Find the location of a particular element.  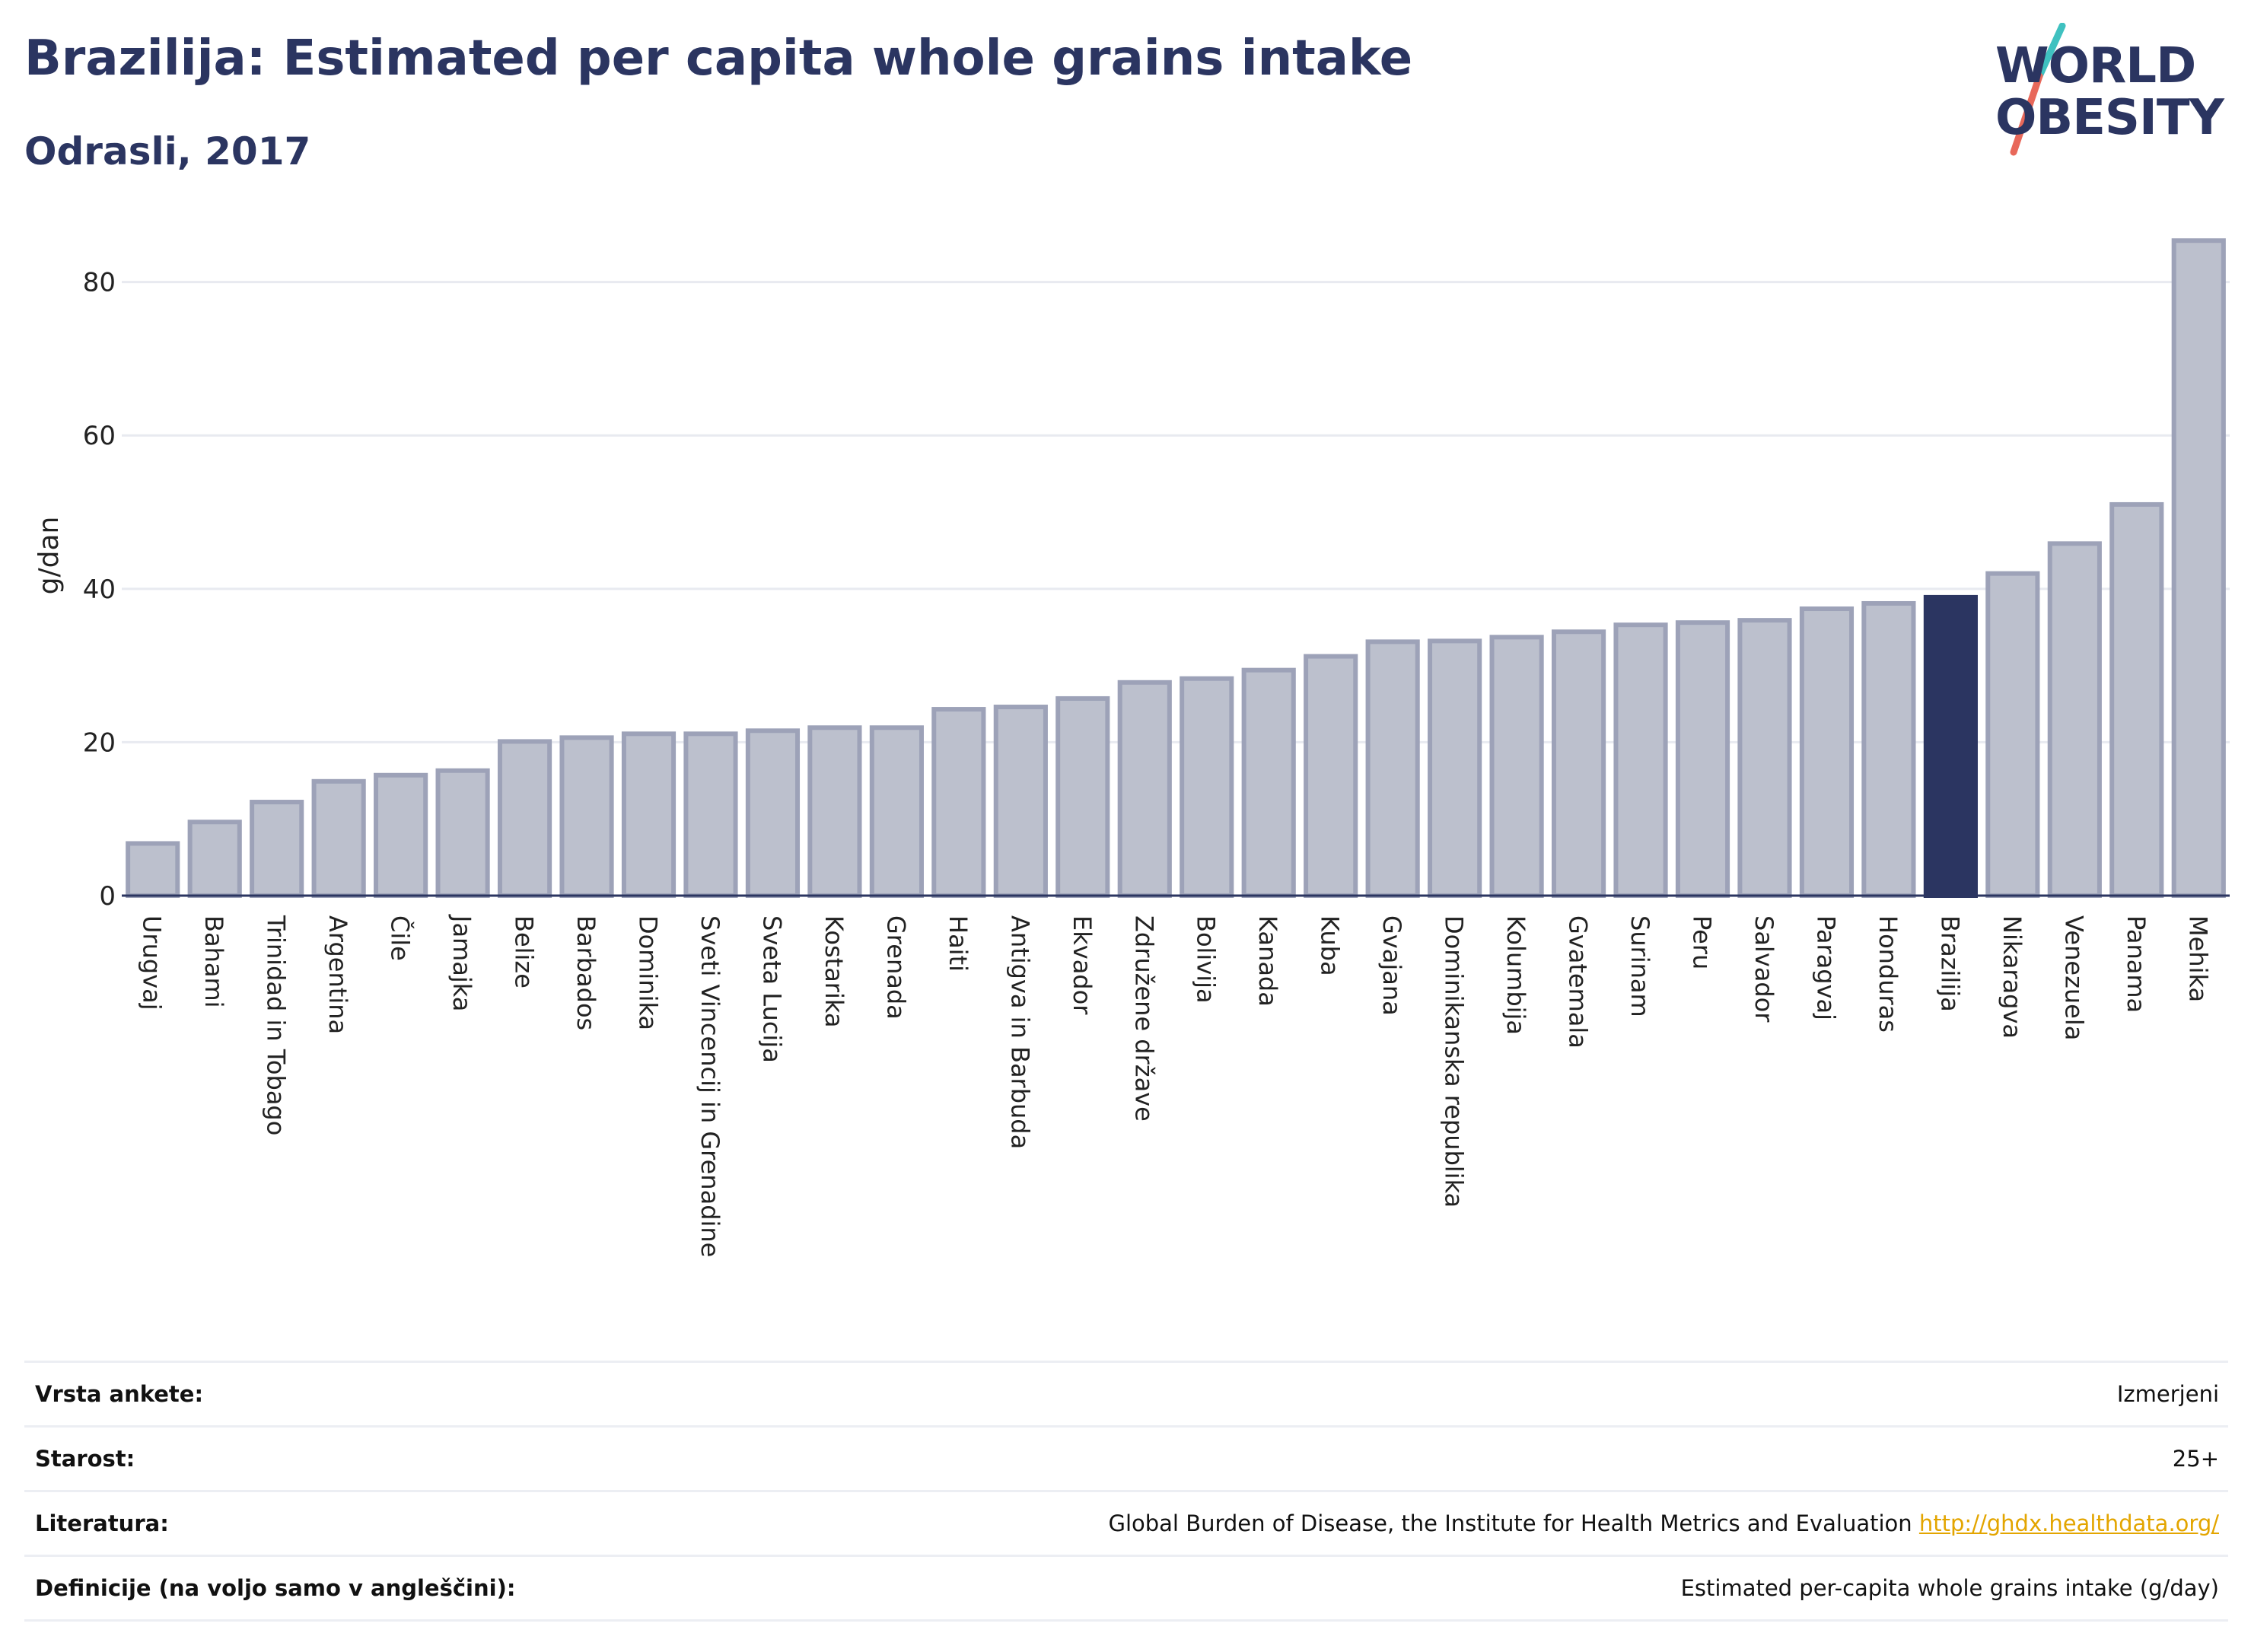

x-tick-label: Honduras is located at coordinates (1888, 974).